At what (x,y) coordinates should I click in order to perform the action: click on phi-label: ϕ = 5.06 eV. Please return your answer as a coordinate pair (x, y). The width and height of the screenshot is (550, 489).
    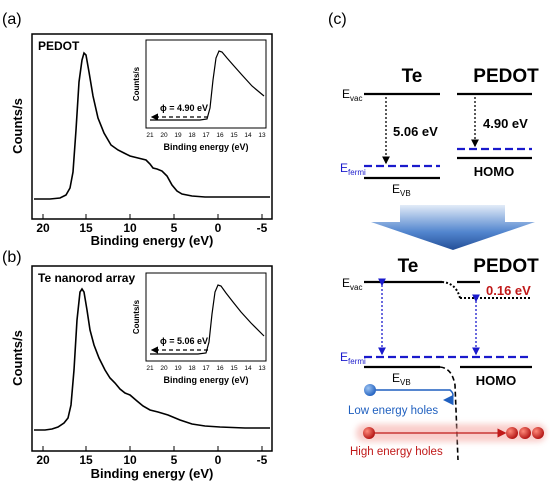
    Looking at the image, I should click on (184, 341).